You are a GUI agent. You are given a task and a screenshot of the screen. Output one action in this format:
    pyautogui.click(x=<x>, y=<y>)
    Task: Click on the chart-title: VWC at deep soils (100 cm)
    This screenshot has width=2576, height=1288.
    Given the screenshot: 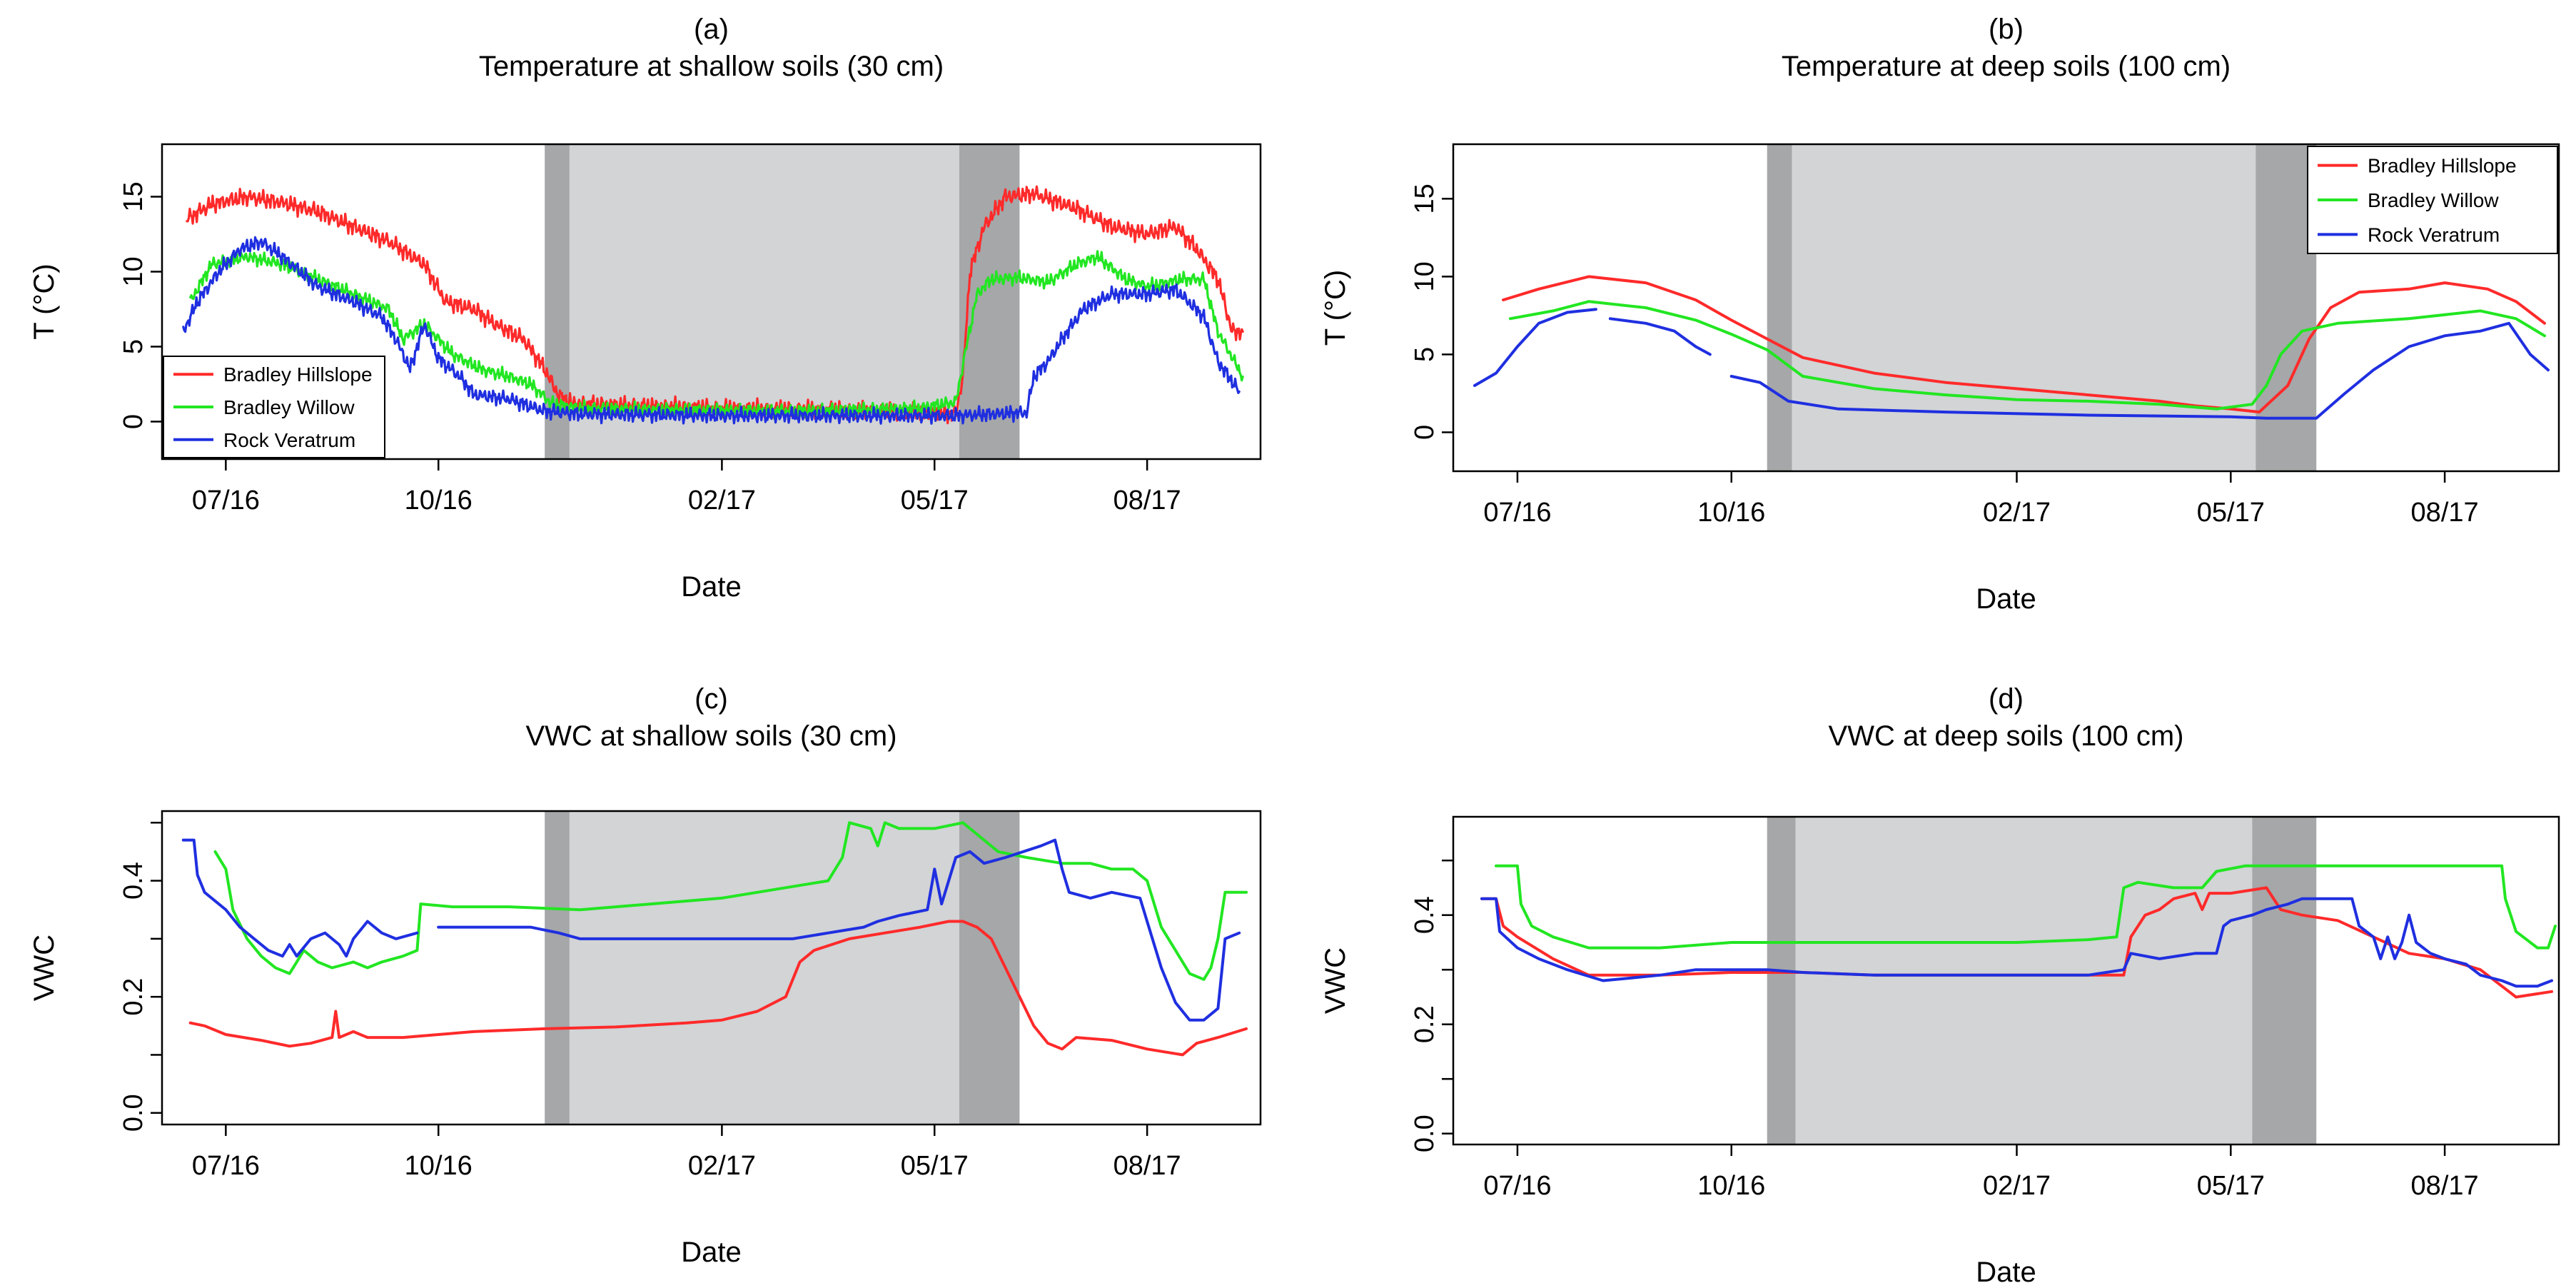 What is the action you would take?
    pyautogui.click(x=2006, y=736)
    